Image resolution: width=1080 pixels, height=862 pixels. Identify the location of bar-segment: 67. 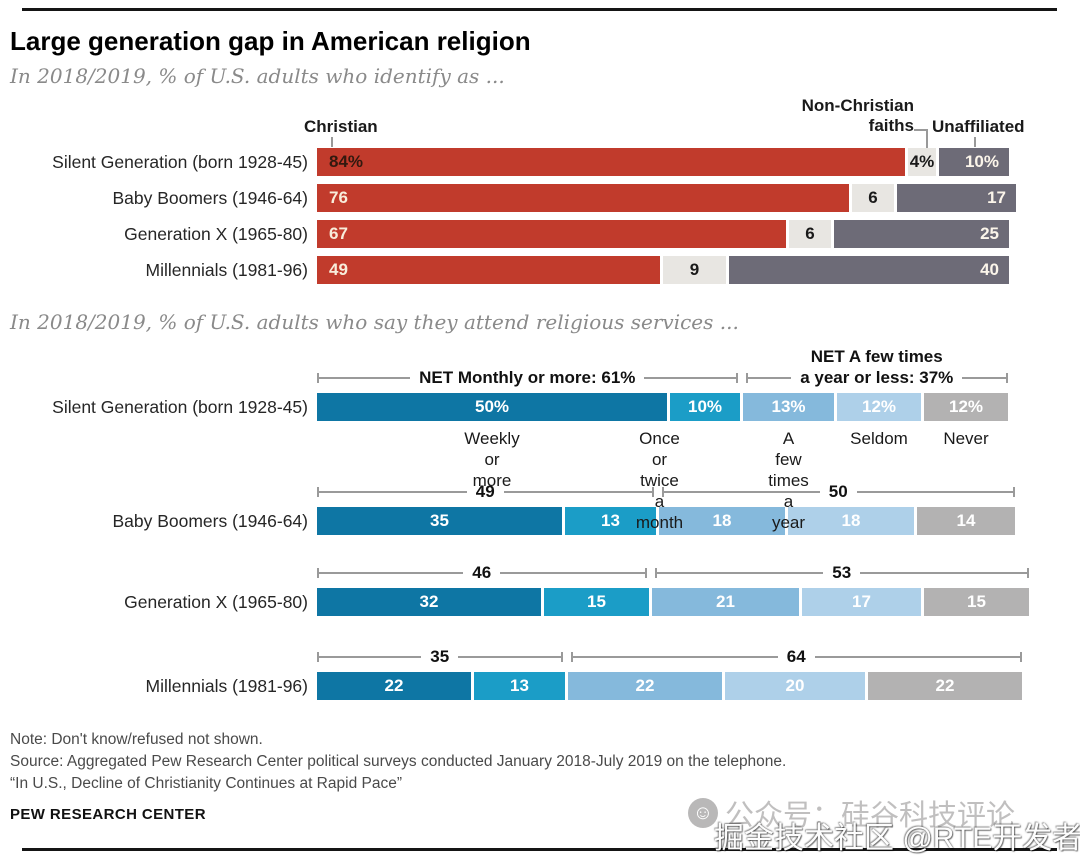
(551, 234).